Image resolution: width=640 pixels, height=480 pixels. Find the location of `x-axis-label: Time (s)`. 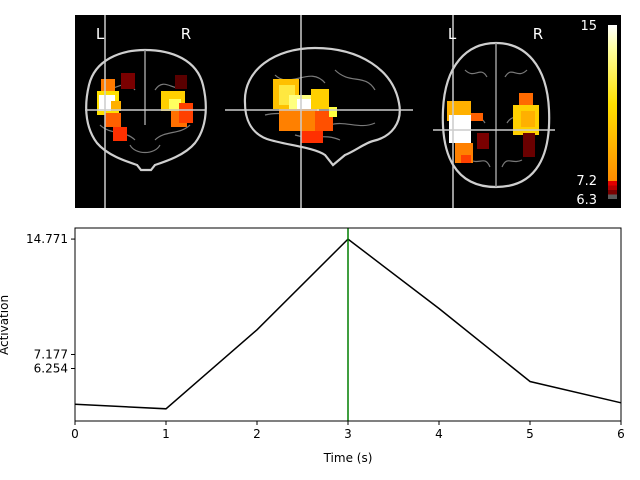

x-axis-label: Time (s) is located at coordinates (348, 458).